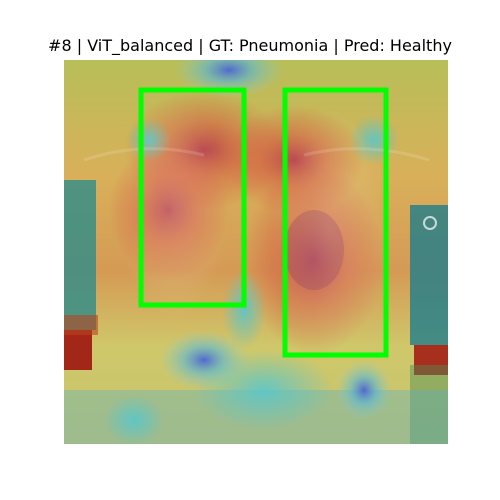 This screenshot has height=500, width=500. What do you see at coordinates (192, 197) in the screenshot?
I see `annotation-box-left` at bounding box center [192, 197].